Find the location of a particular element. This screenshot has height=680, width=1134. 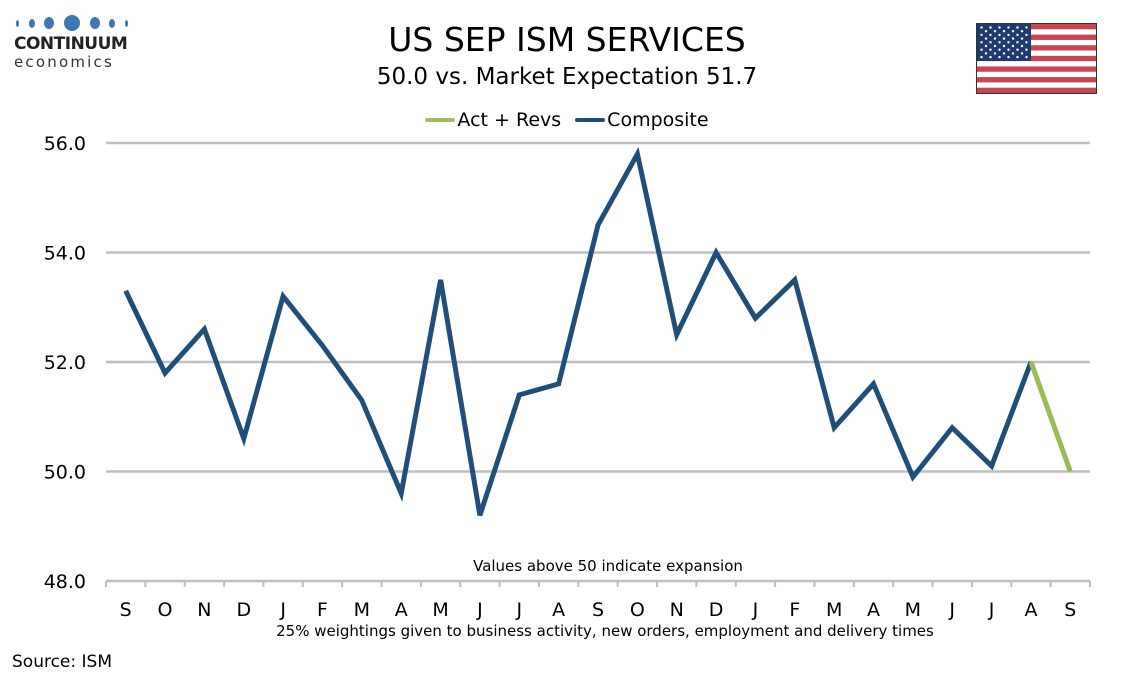

logo-dots-icon is located at coordinates (72, 23).